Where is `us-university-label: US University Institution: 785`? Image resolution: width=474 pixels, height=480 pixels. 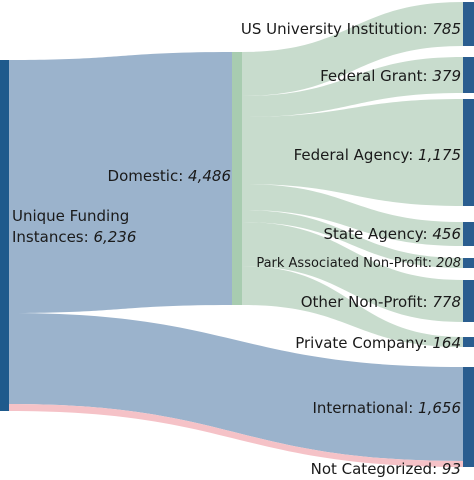 us-university-label: US University Institution: 785 is located at coordinates (351, 29).